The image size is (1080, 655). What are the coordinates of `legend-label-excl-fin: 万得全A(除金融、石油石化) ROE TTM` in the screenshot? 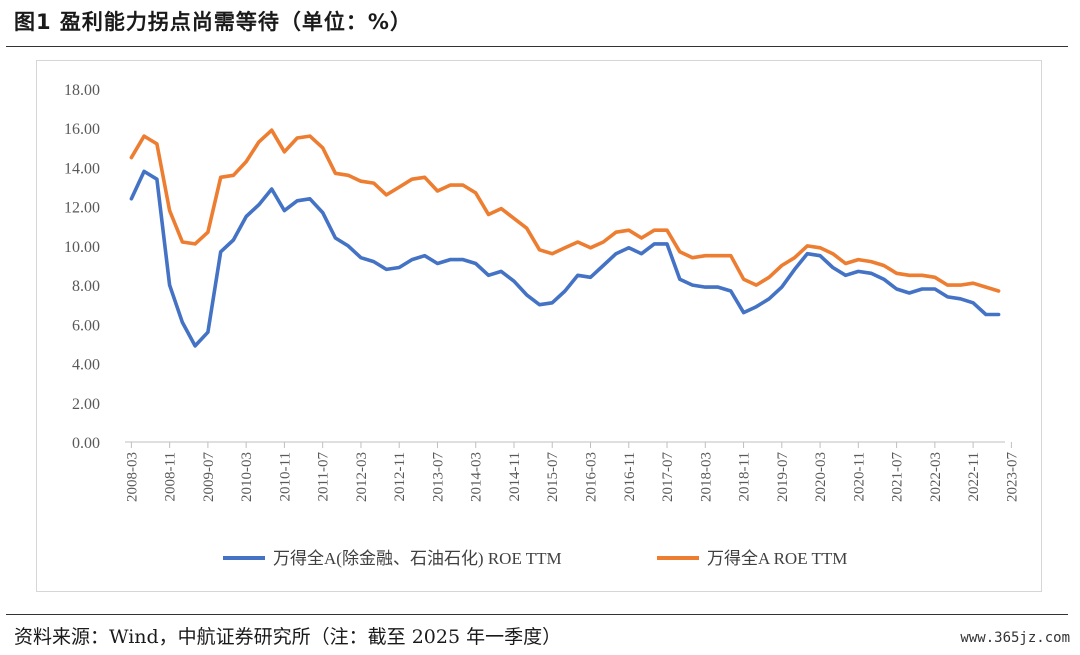 It's located at (417, 558).